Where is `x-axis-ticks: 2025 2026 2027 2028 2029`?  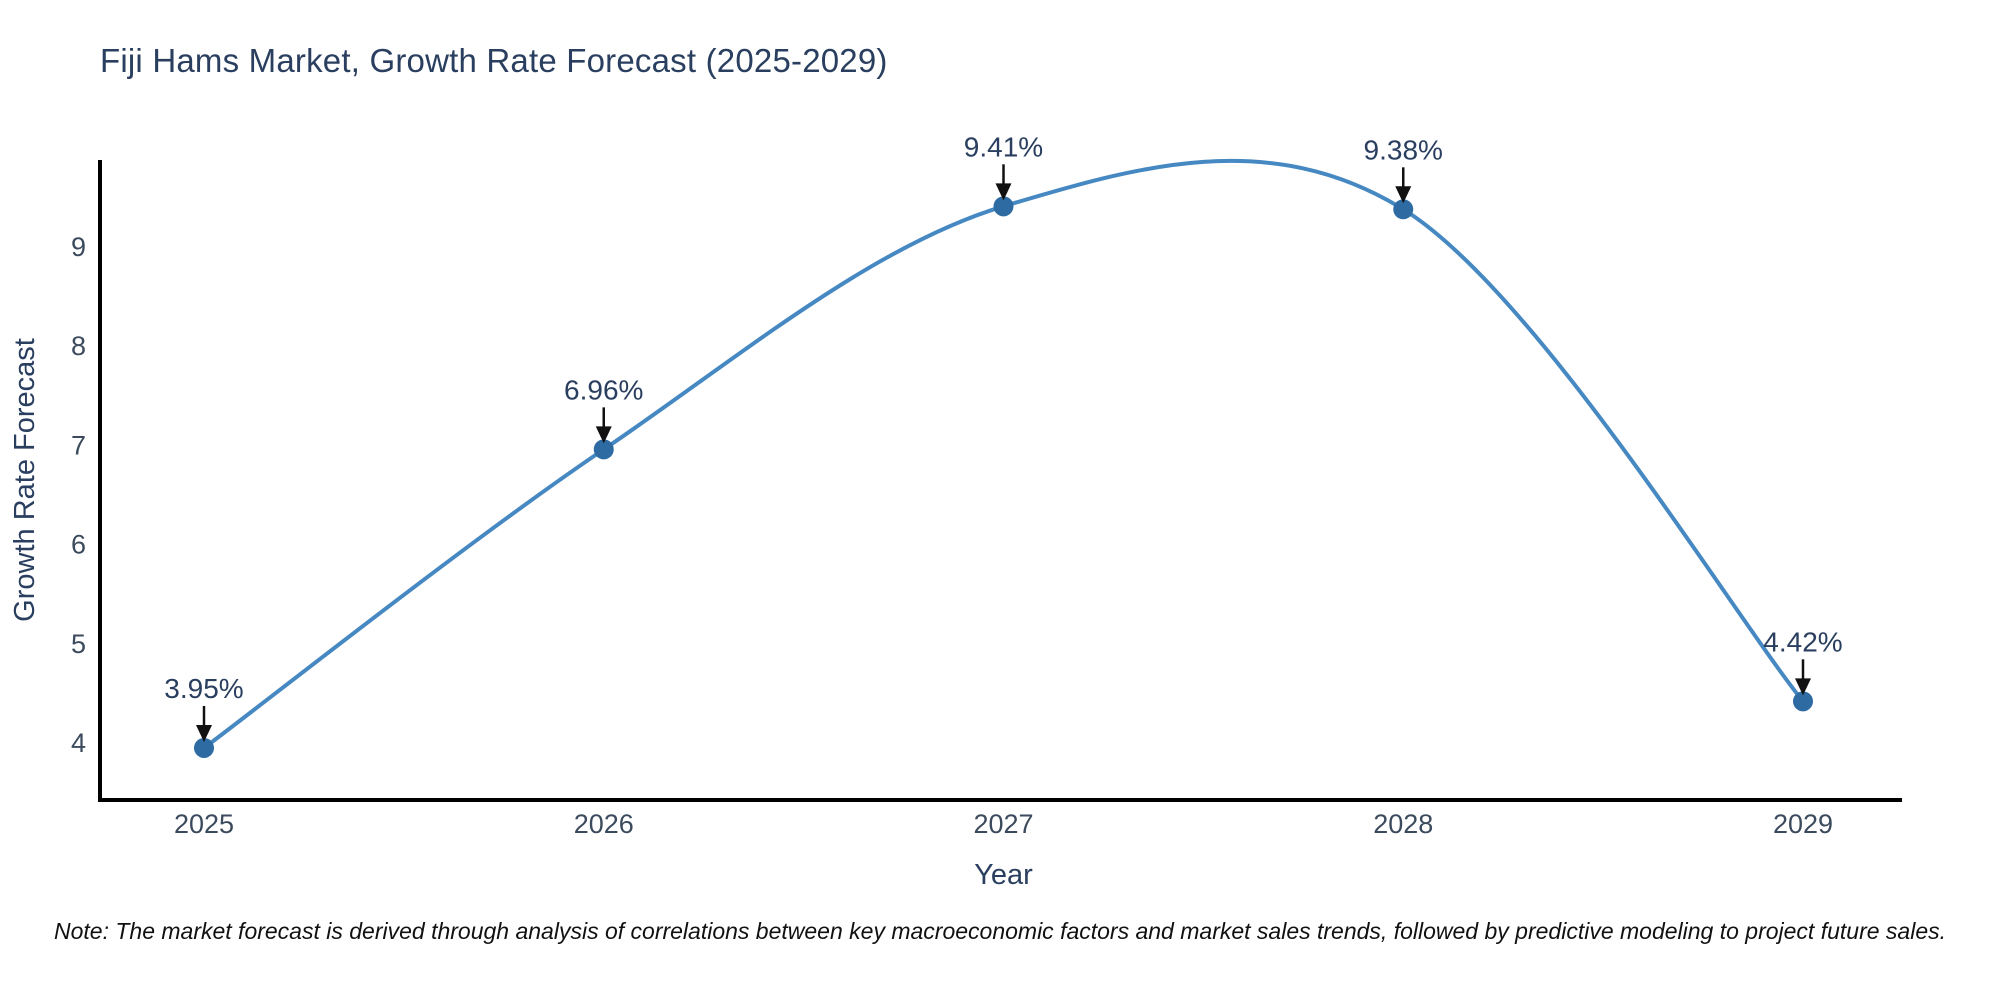 x-axis-ticks: 2025 2026 2027 2028 2029 is located at coordinates (1003, 824).